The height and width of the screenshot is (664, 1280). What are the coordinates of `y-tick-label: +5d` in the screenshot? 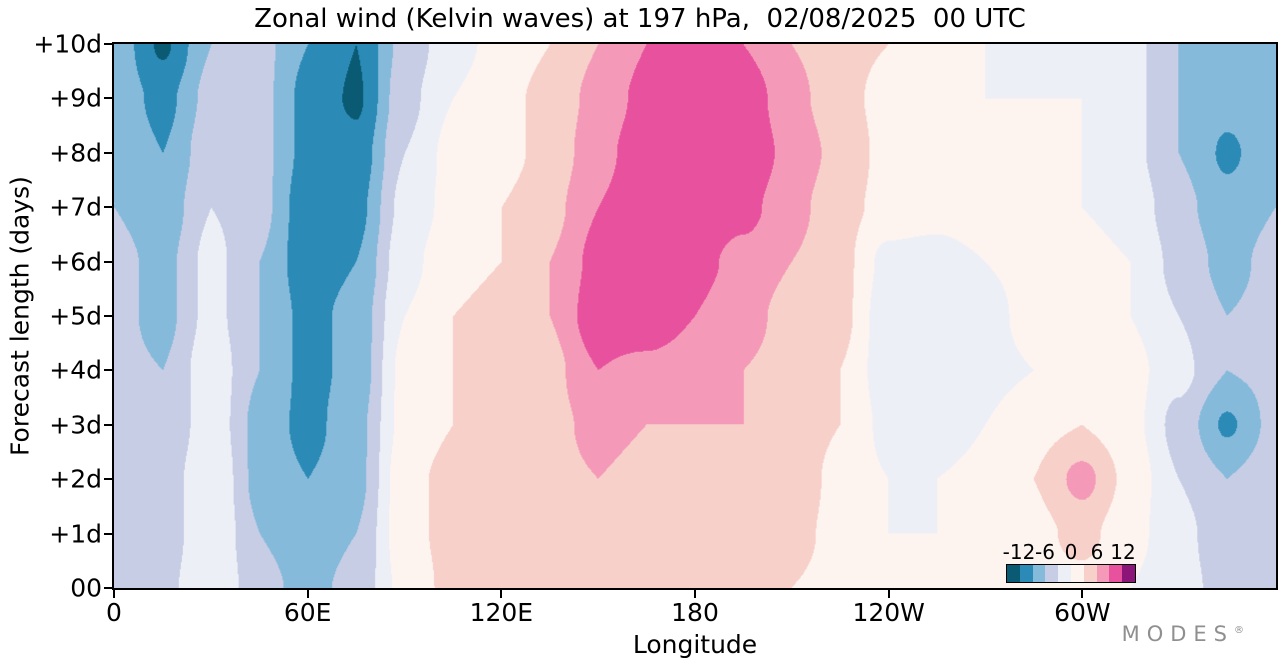 It's located at (75, 316).